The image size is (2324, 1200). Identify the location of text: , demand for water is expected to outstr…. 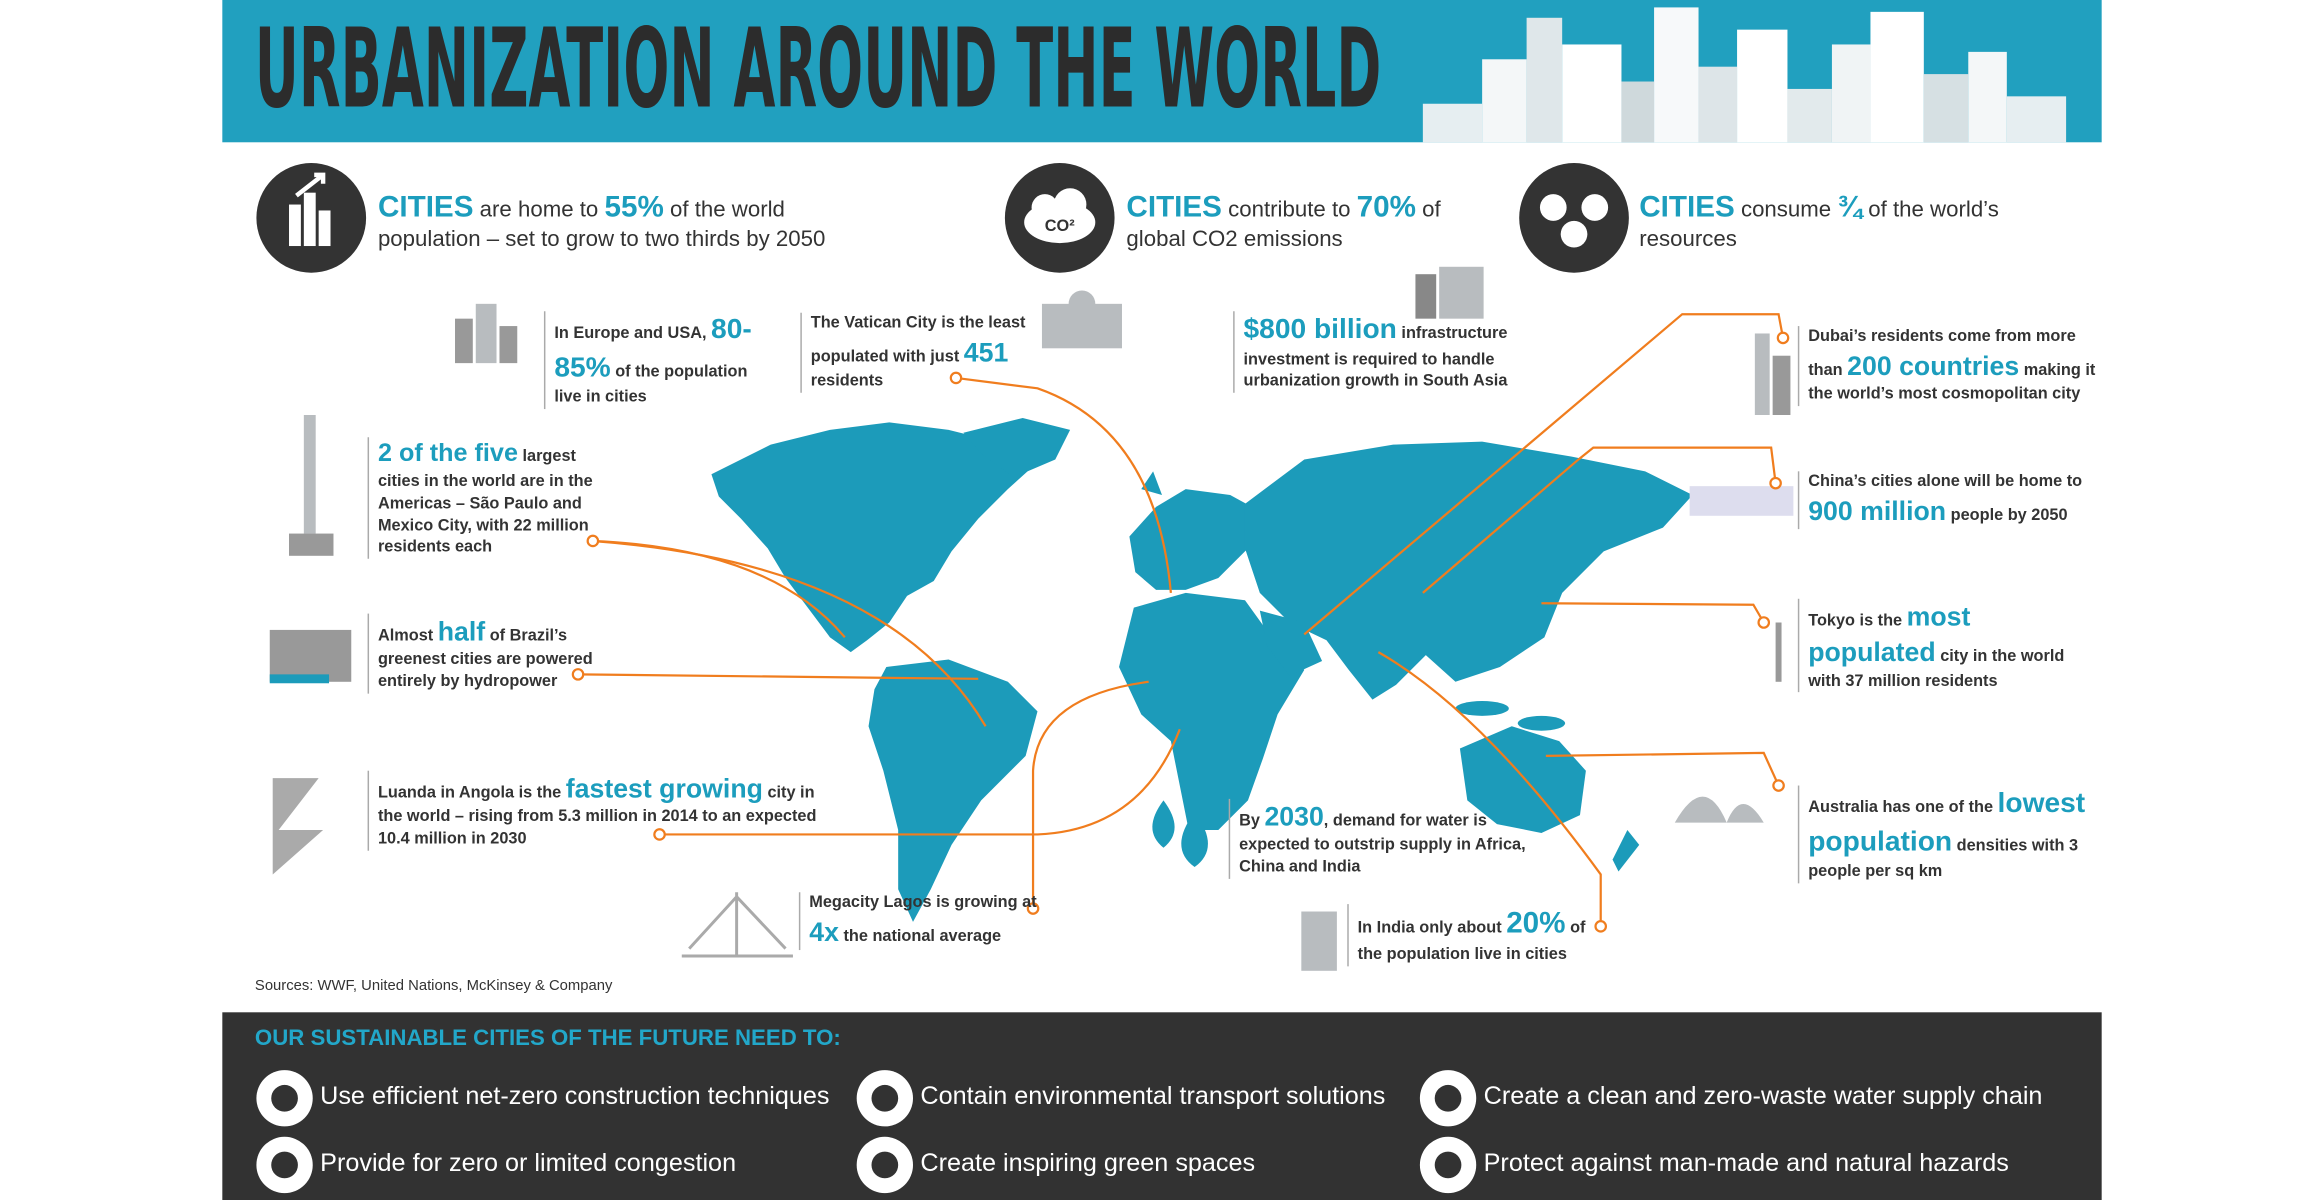
(1382, 844).